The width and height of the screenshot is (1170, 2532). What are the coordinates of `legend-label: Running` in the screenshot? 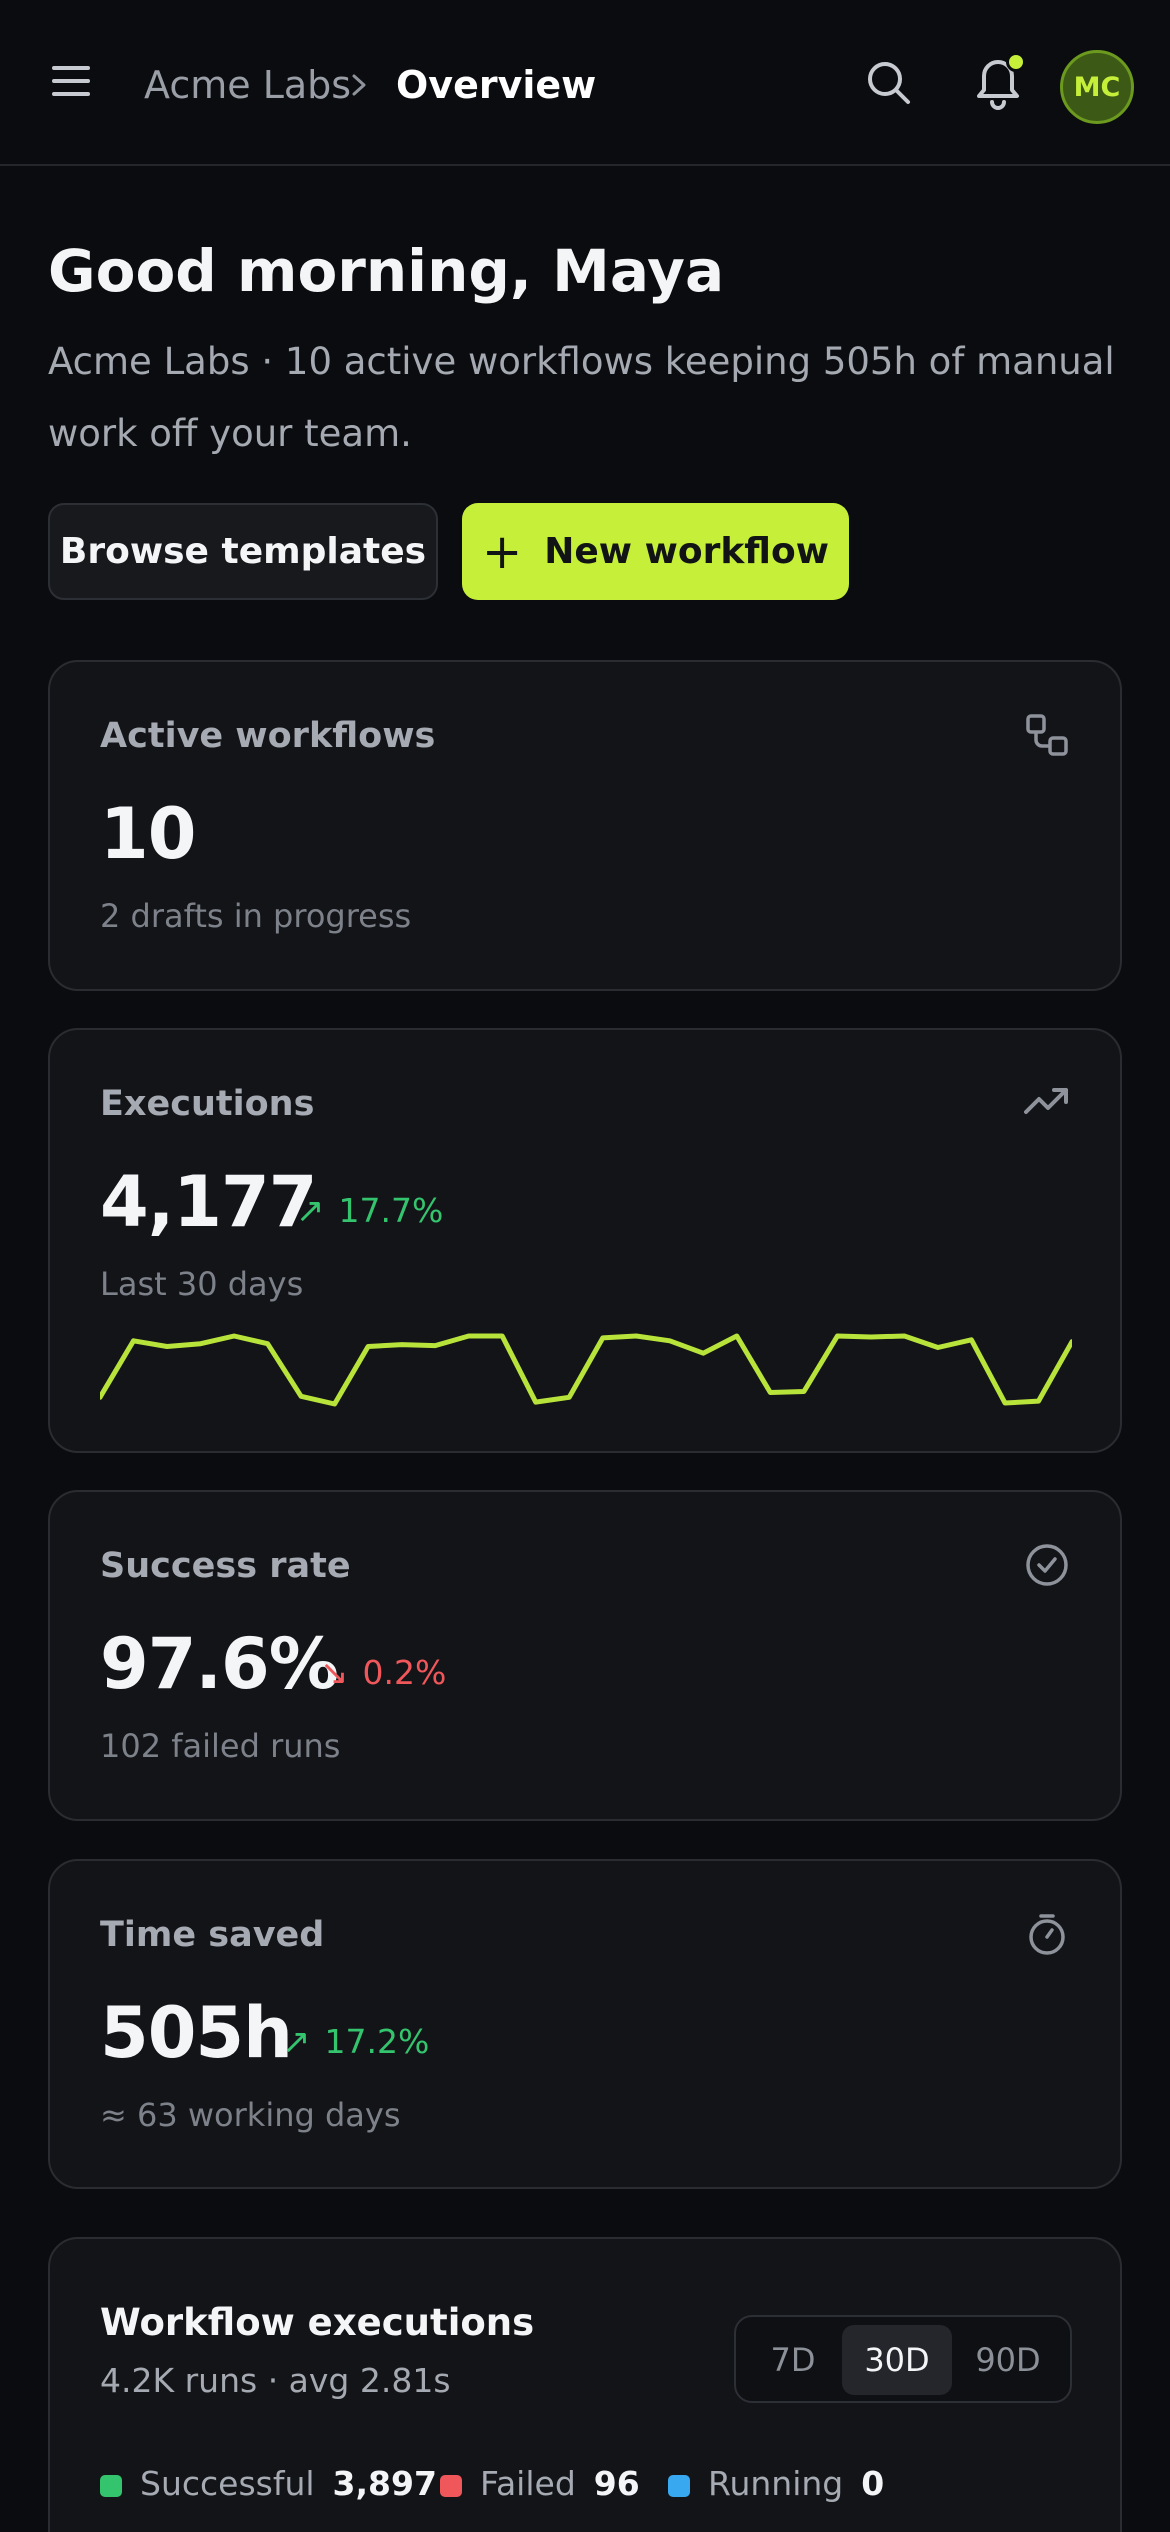 It's located at (776, 2483).